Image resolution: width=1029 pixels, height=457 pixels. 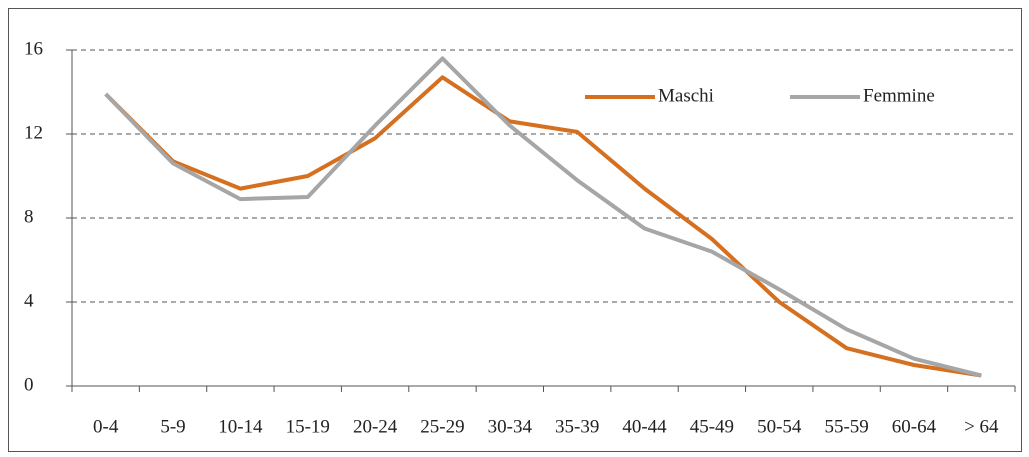 I want to click on x-tick-label: 40-44, so click(x=644, y=426).